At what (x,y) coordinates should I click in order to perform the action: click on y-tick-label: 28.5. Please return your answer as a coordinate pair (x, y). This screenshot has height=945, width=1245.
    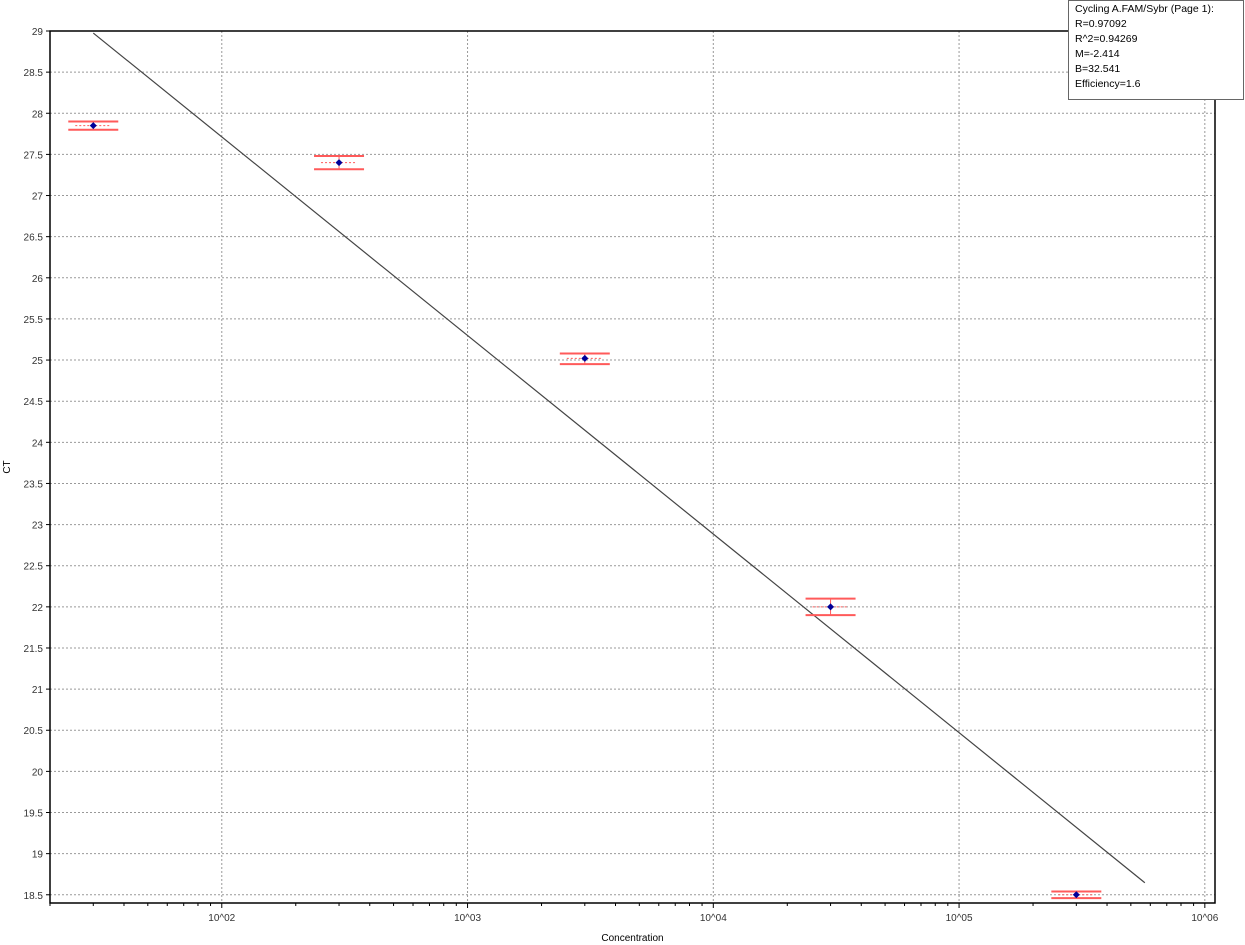
    Looking at the image, I should click on (34, 73).